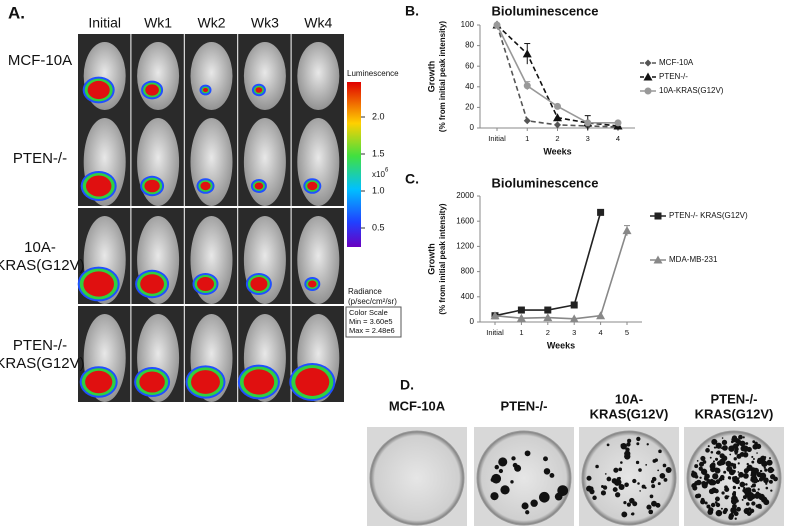 The height and width of the screenshot is (527, 787). What do you see at coordinates (691, 90) in the screenshot?
I see `legend-label: 10A-KRAS(G12V)` at bounding box center [691, 90].